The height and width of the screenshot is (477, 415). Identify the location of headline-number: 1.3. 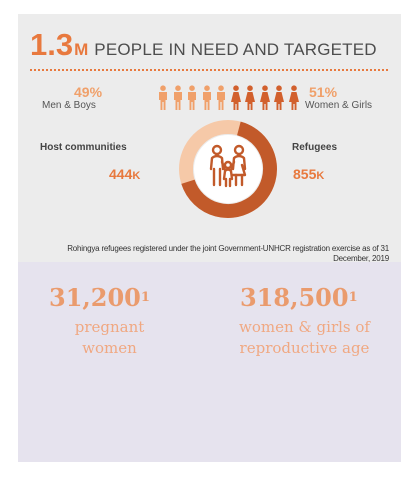
(52, 44).